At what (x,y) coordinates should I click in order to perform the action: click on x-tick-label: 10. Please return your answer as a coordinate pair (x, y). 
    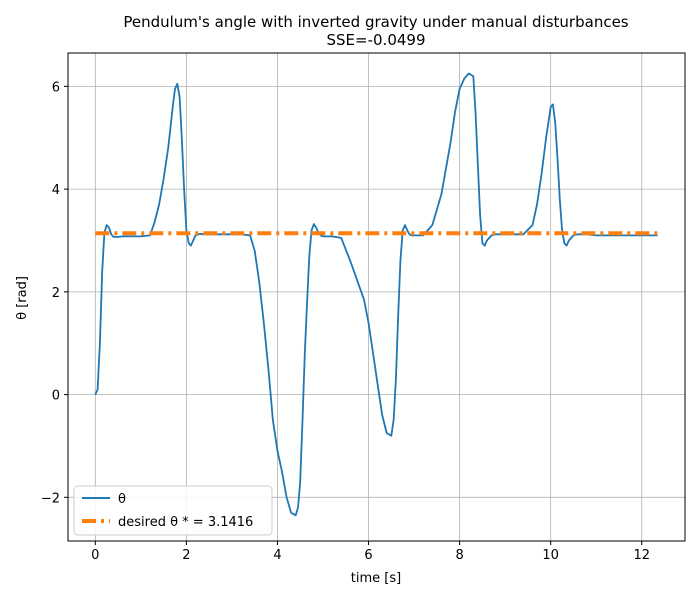
    Looking at the image, I should click on (550, 555).